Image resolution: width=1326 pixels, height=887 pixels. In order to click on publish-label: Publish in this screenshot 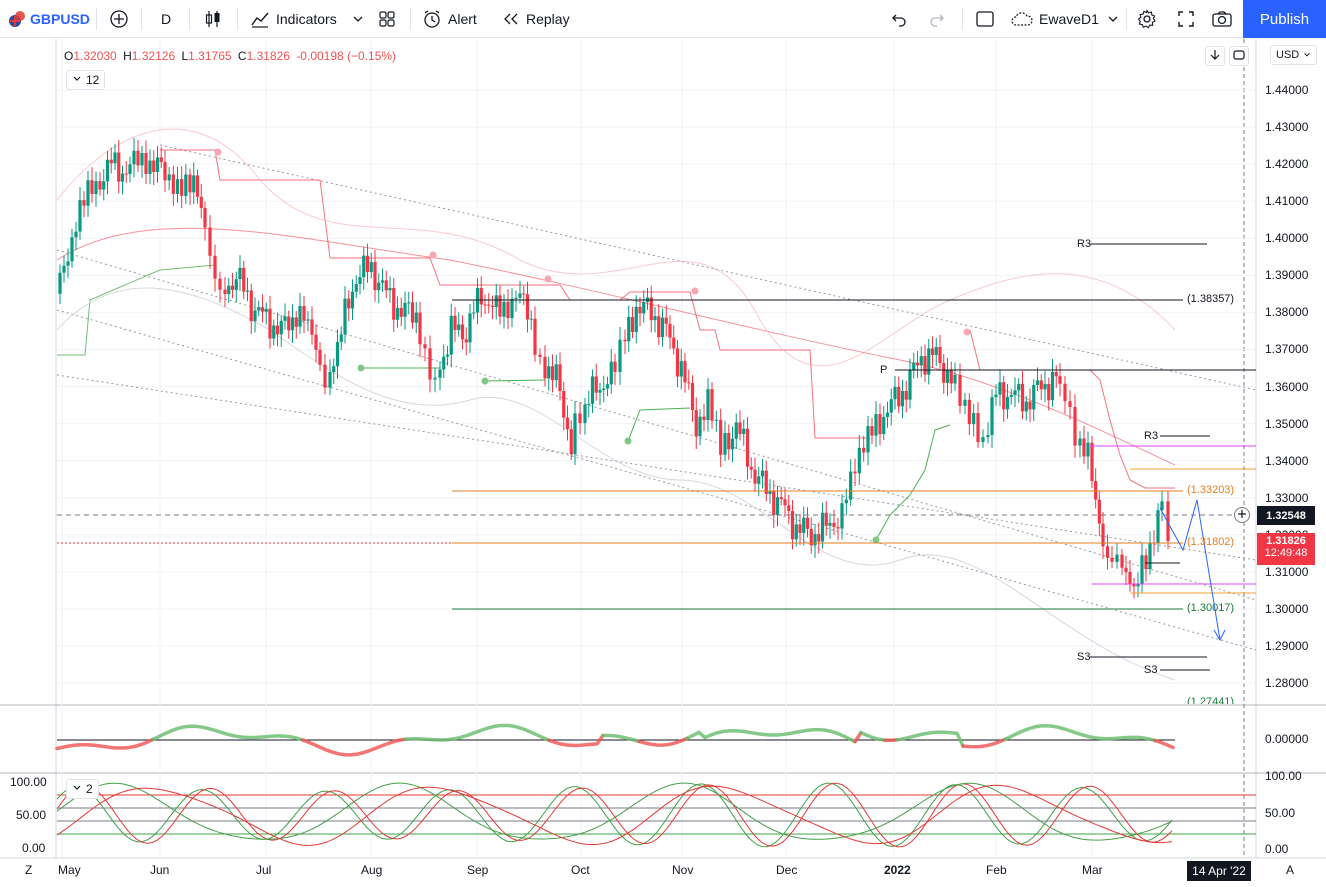, I will do `click(1284, 19)`.